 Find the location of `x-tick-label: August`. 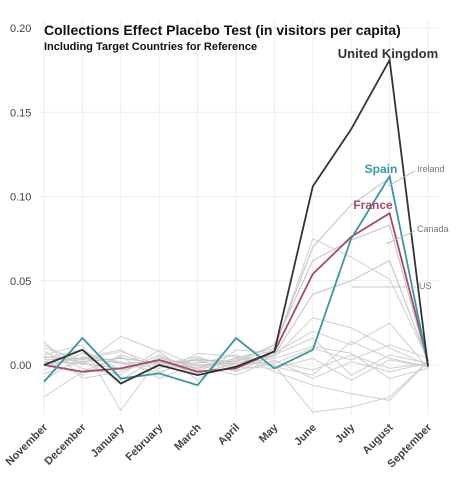

x-tick-label: August is located at coordinates (378, 439).